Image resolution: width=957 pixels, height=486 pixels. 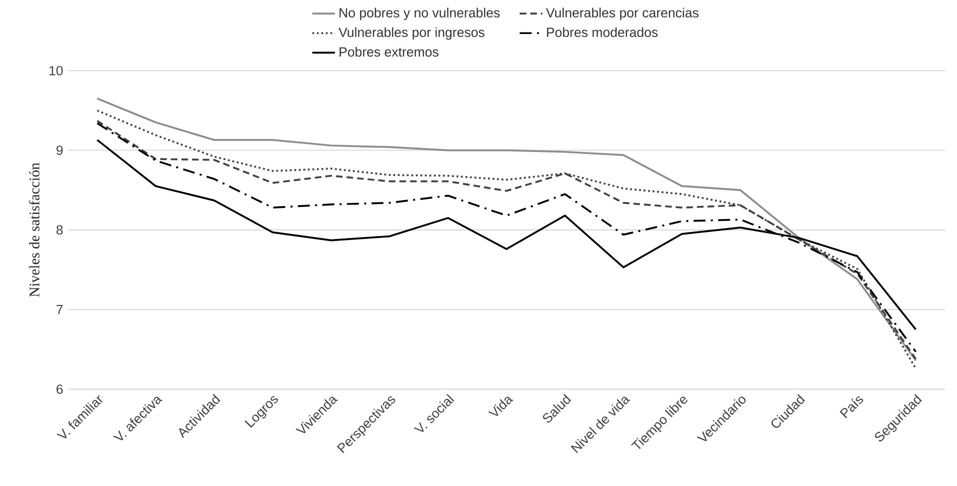 What do you see at coordinates (34, 229) in the screenshot?
I see `y-axis-title: Niveles de satisfacción` at bounding box center [34, 229].